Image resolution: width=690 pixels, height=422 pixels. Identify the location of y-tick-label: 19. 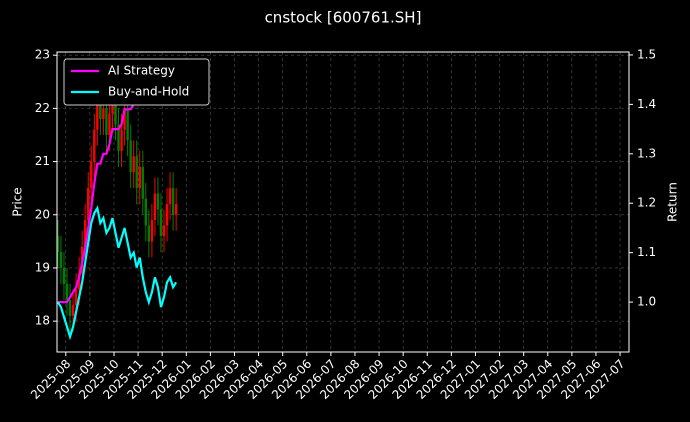
(42, 267).